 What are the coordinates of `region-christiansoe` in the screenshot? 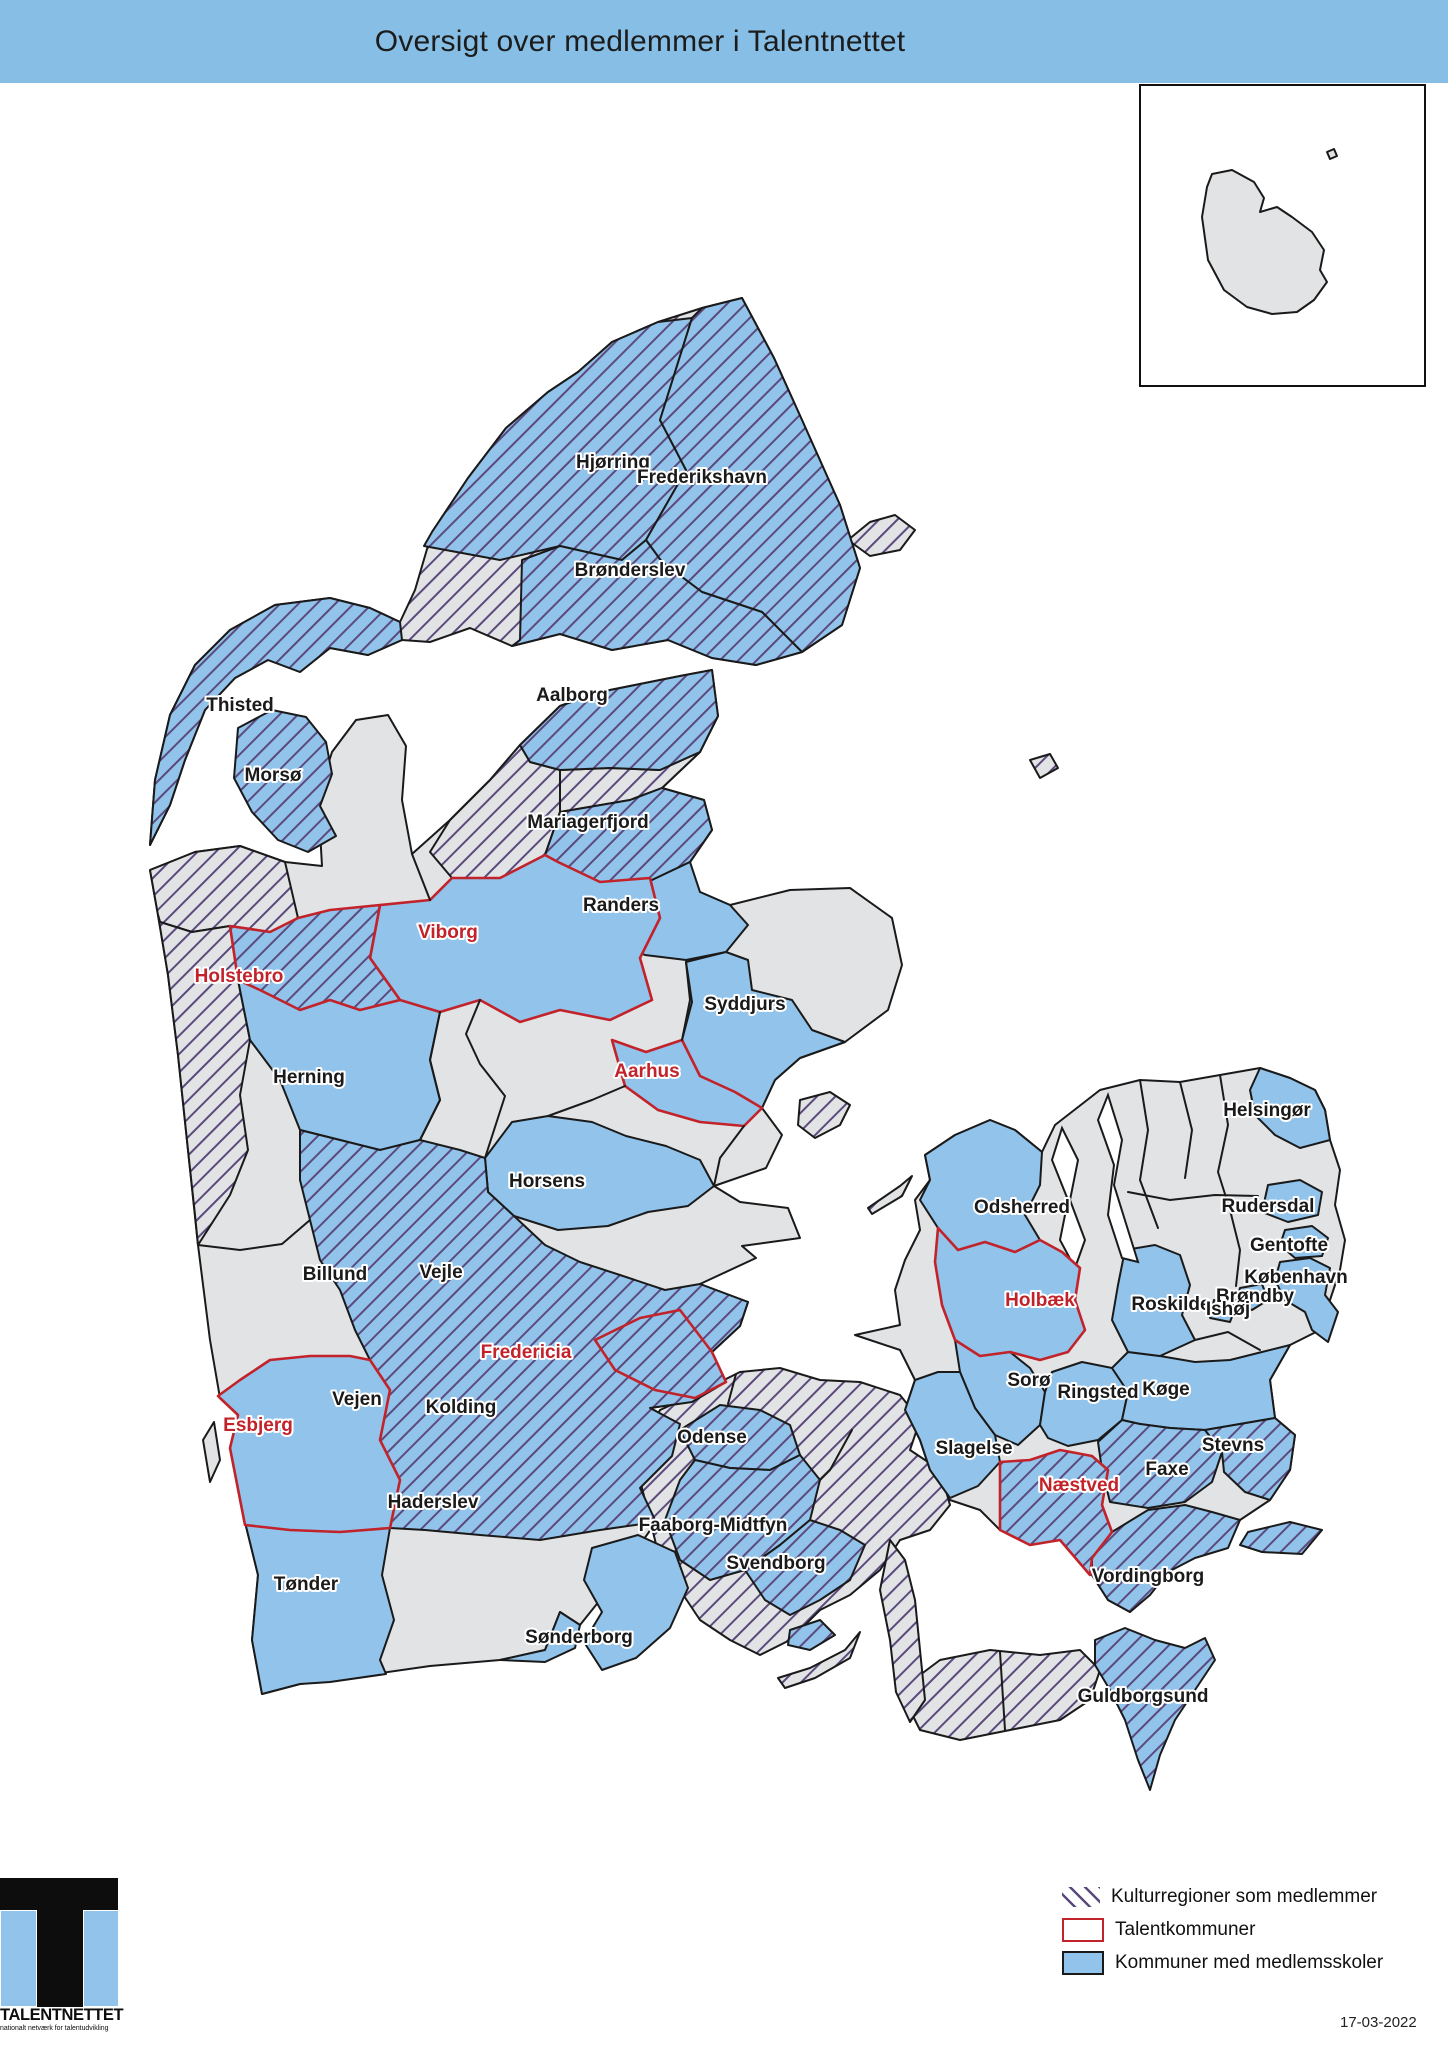 It's located at (1332, 154).